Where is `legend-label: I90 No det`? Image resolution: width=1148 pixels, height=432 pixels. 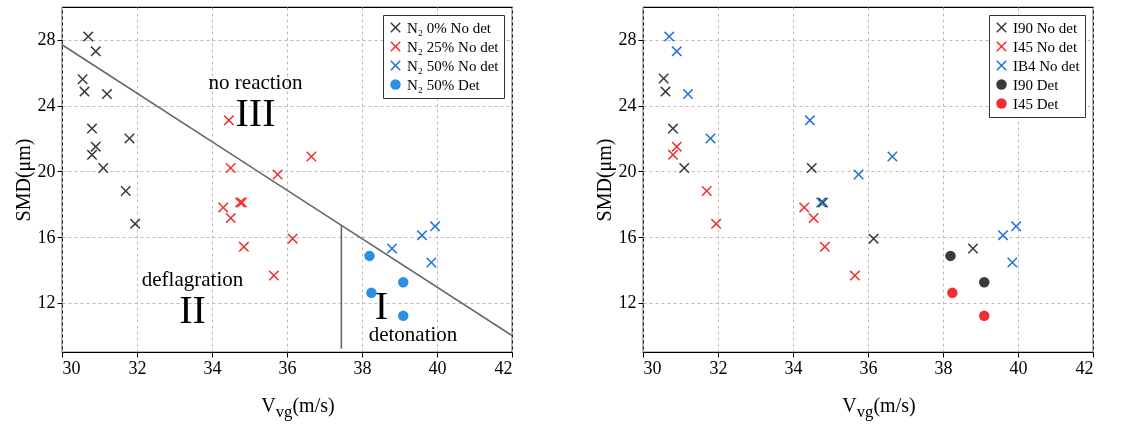 legend-label: I90 No det is located at coordinates (1045, 27).